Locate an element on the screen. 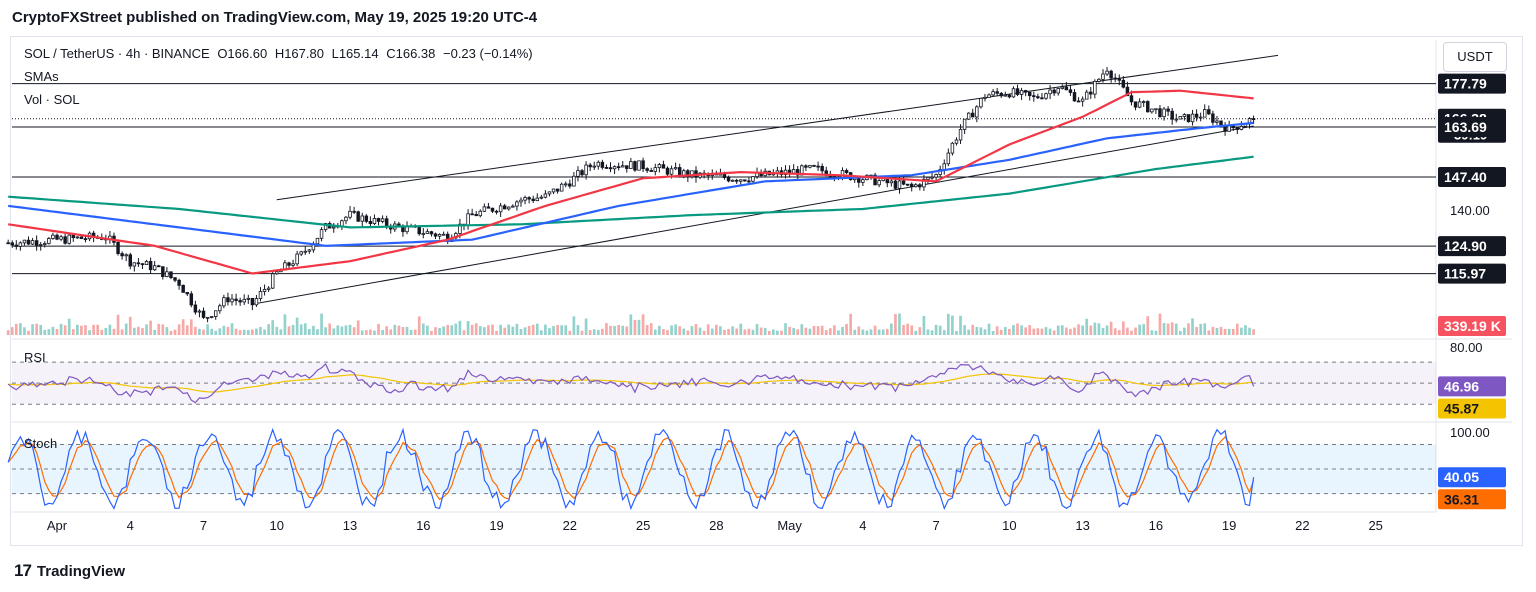 The image size is (1536, 592). tradingview-logo: 17 TradingView is located at coordinates (69, 571).